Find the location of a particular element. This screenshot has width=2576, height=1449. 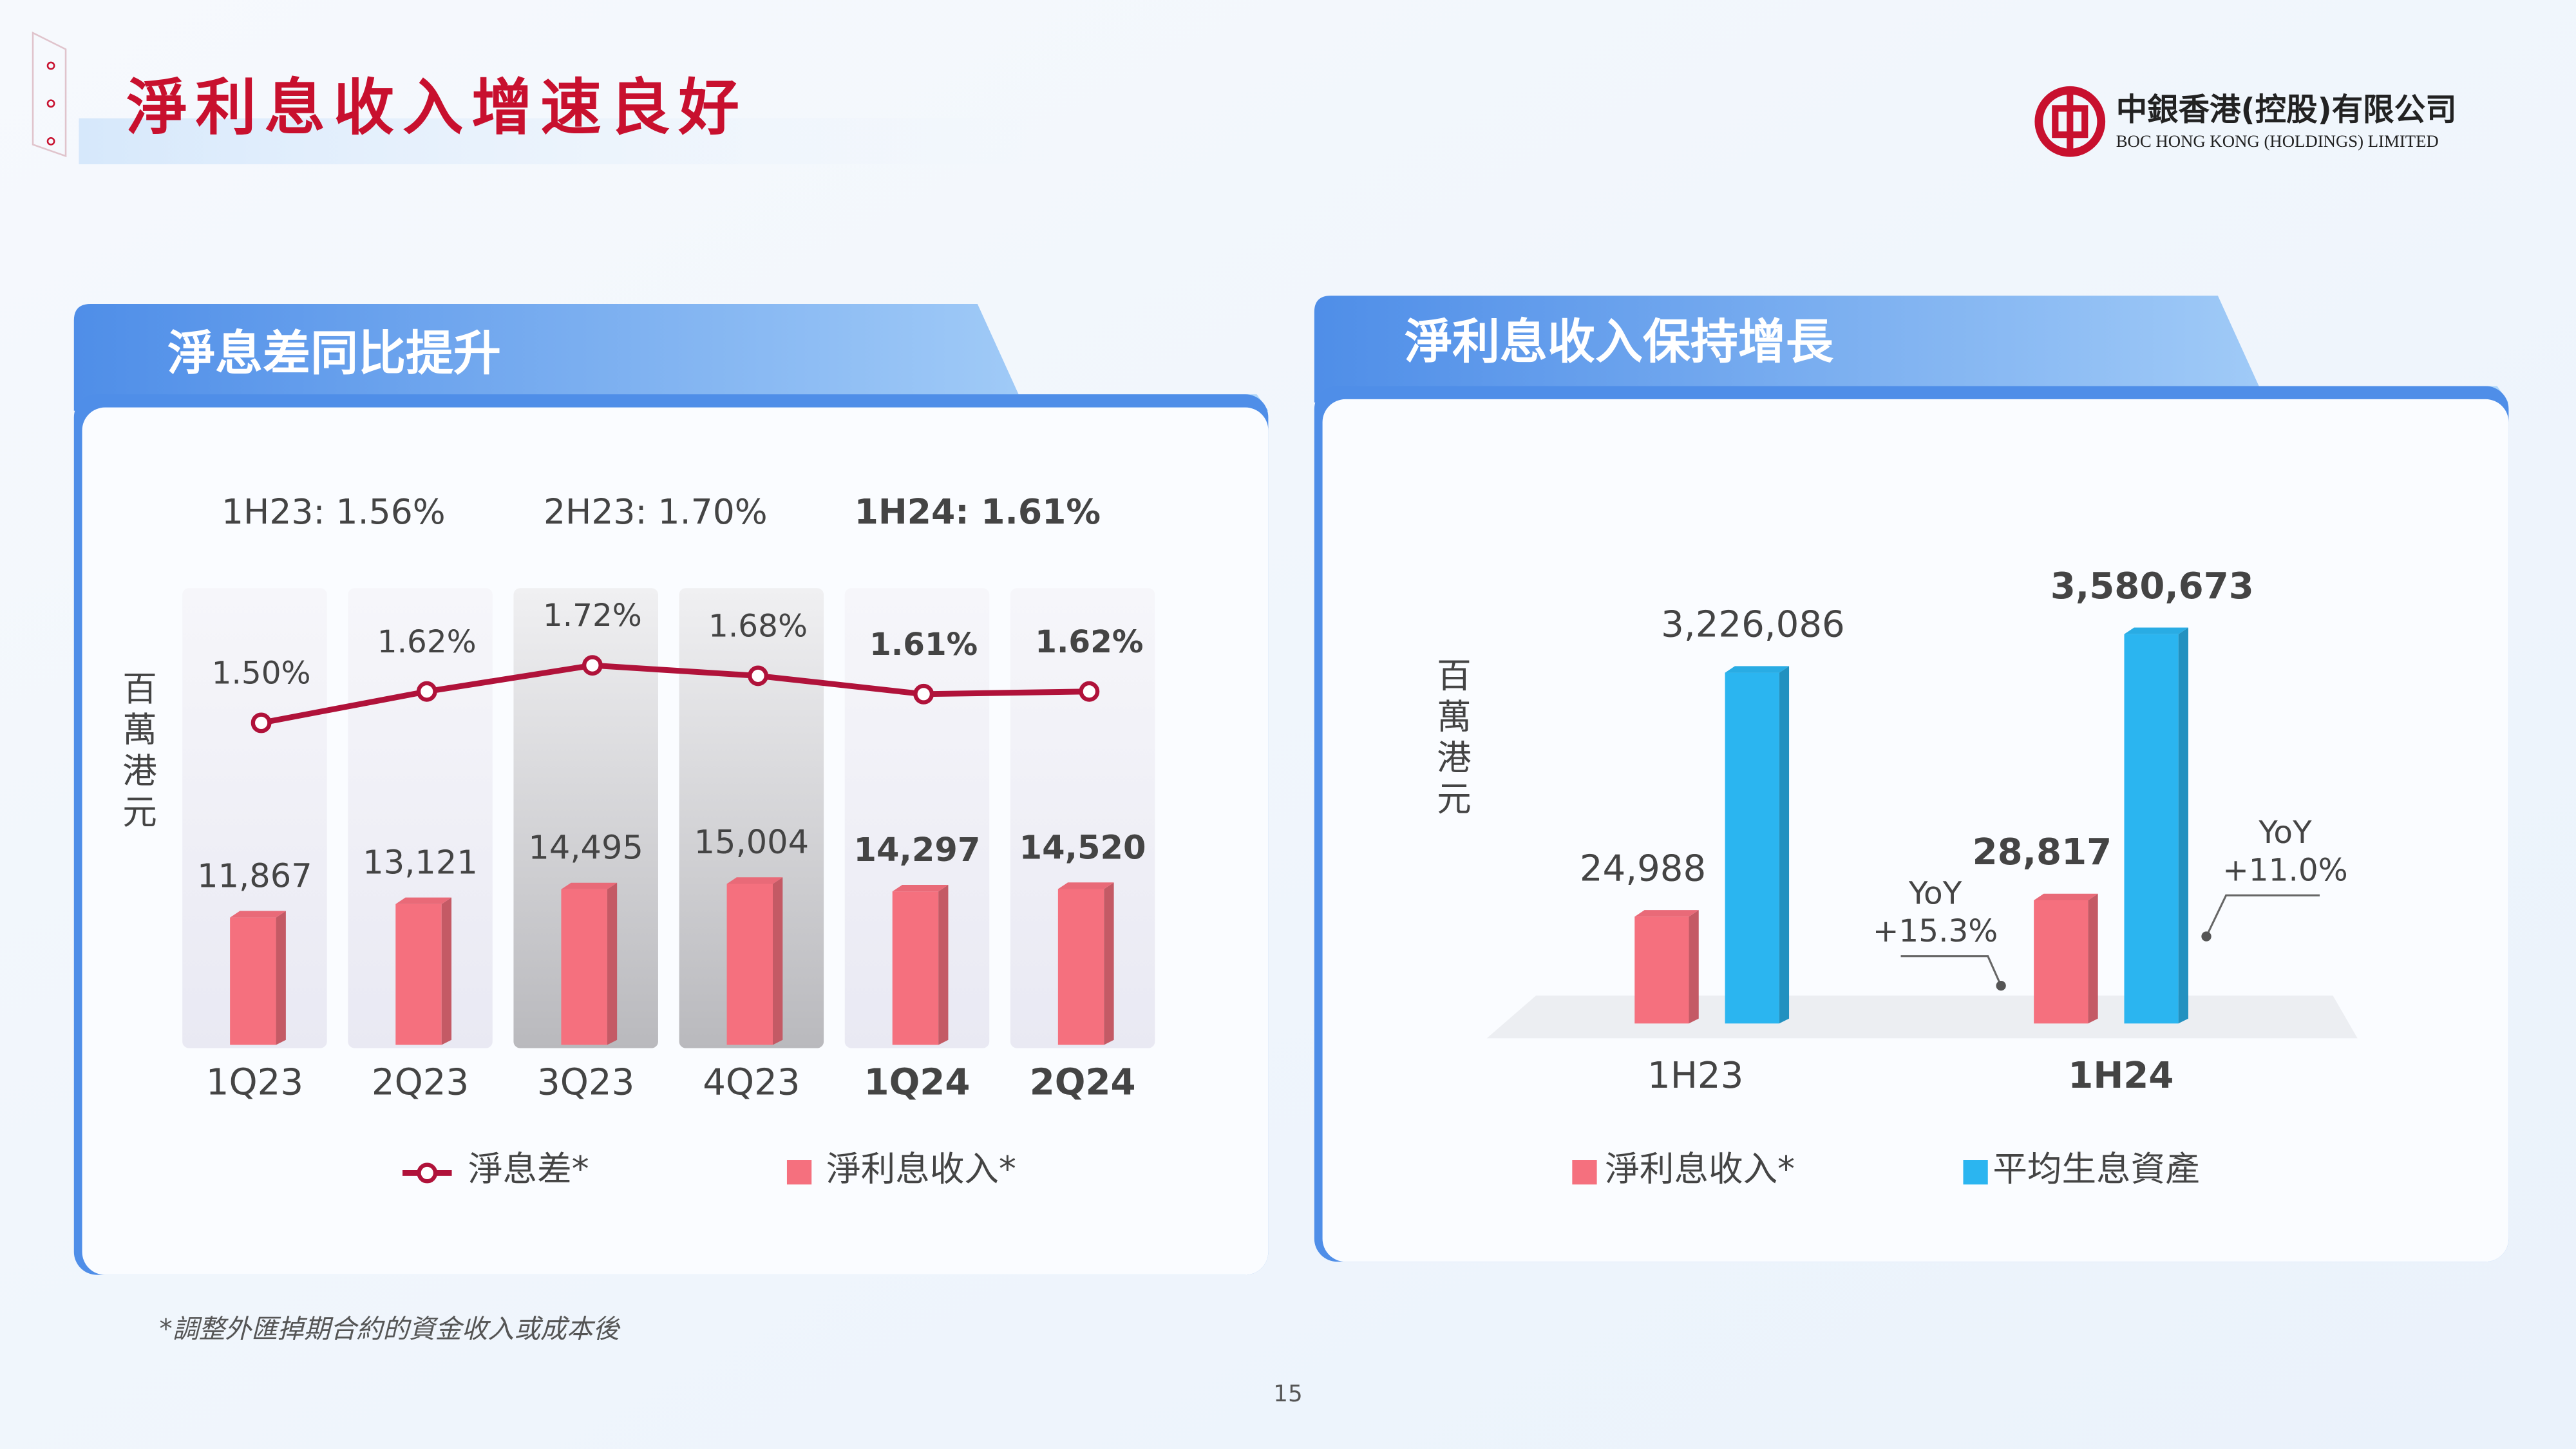

data-label: 15,004 is located at coordinates (752, 843).